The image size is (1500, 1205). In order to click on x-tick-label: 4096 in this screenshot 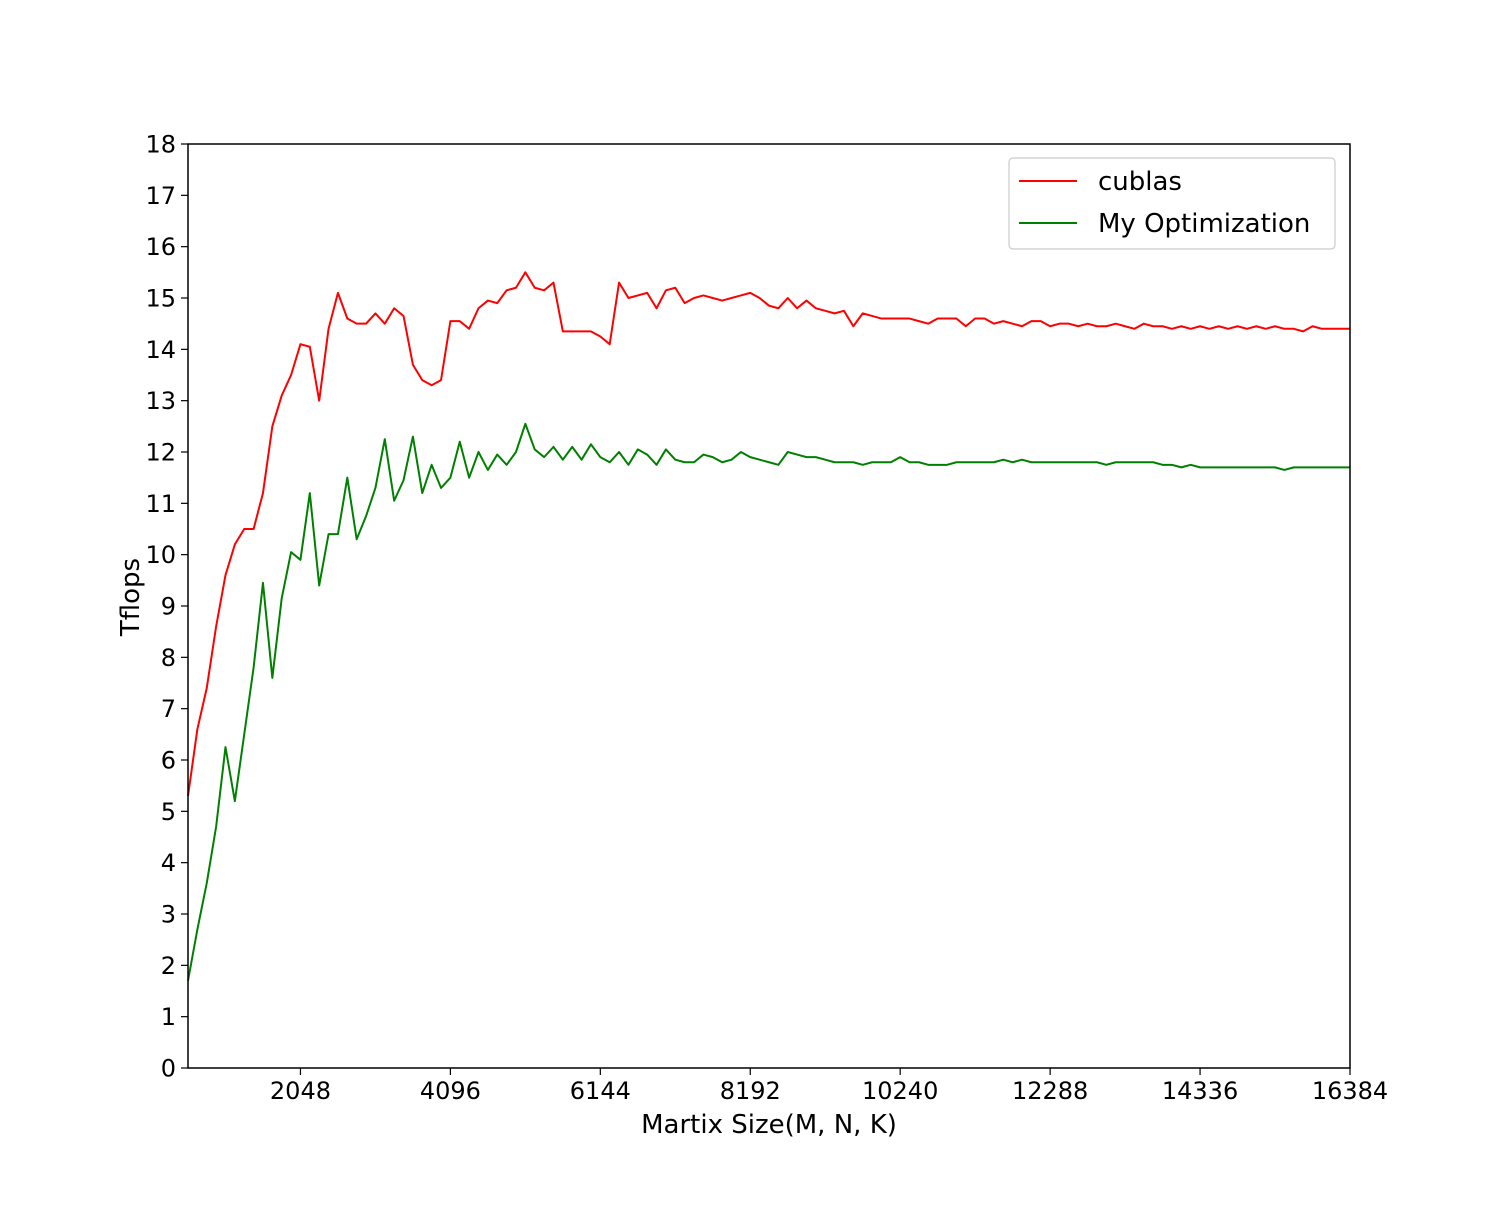, I will do `click(450, 1091)`.